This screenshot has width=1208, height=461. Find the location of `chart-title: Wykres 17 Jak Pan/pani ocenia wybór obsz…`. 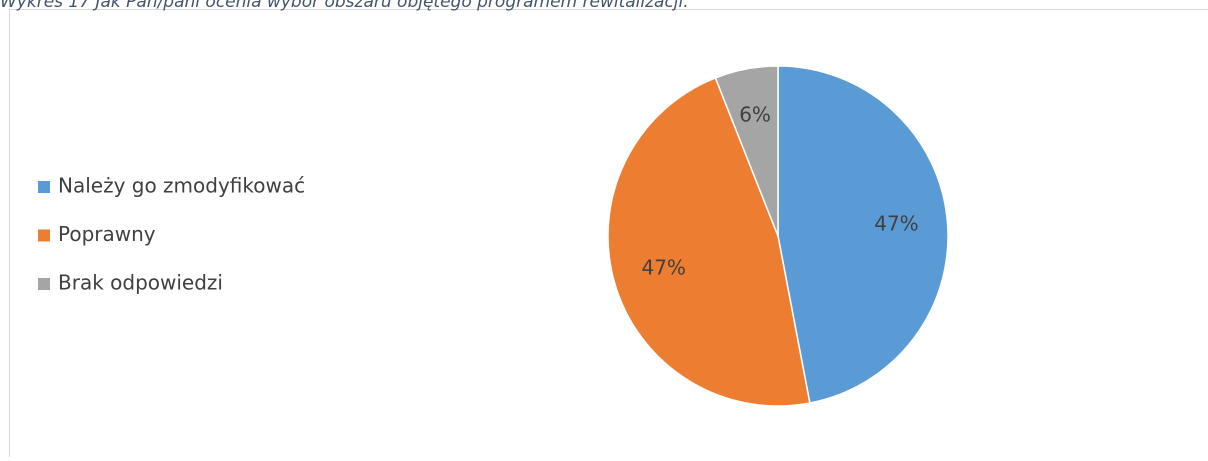

chart-title: Wykres 17 Jak Pan/pani ocenia wybór obsz… is located at coordinates (344, 6).